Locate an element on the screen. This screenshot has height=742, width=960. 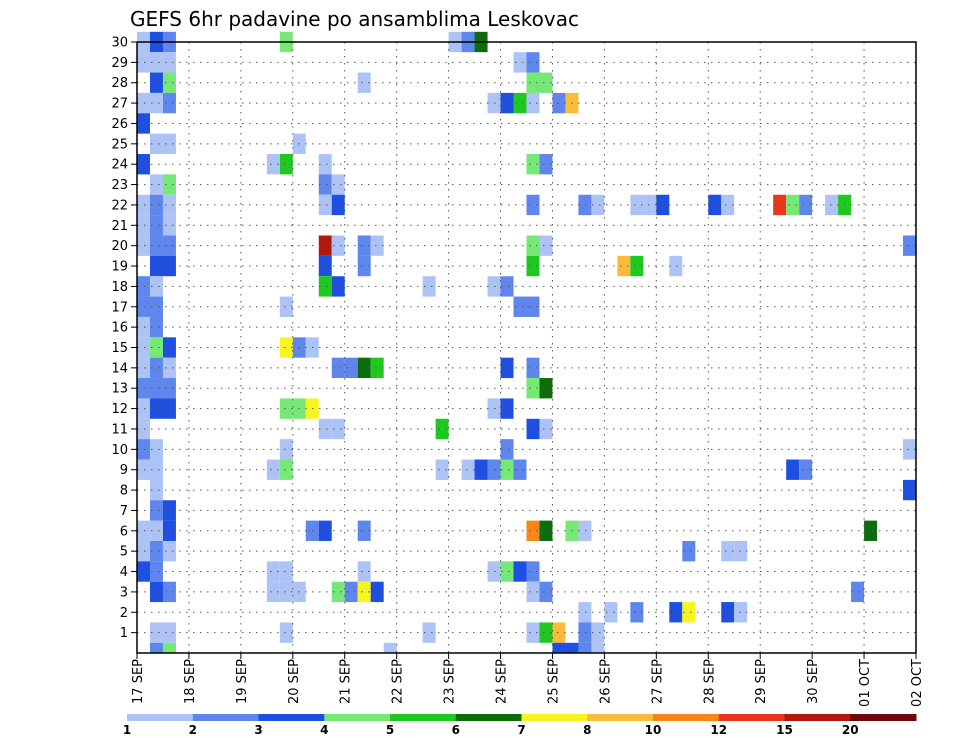
legend-label: 5 is located at coordinates (390, 730).